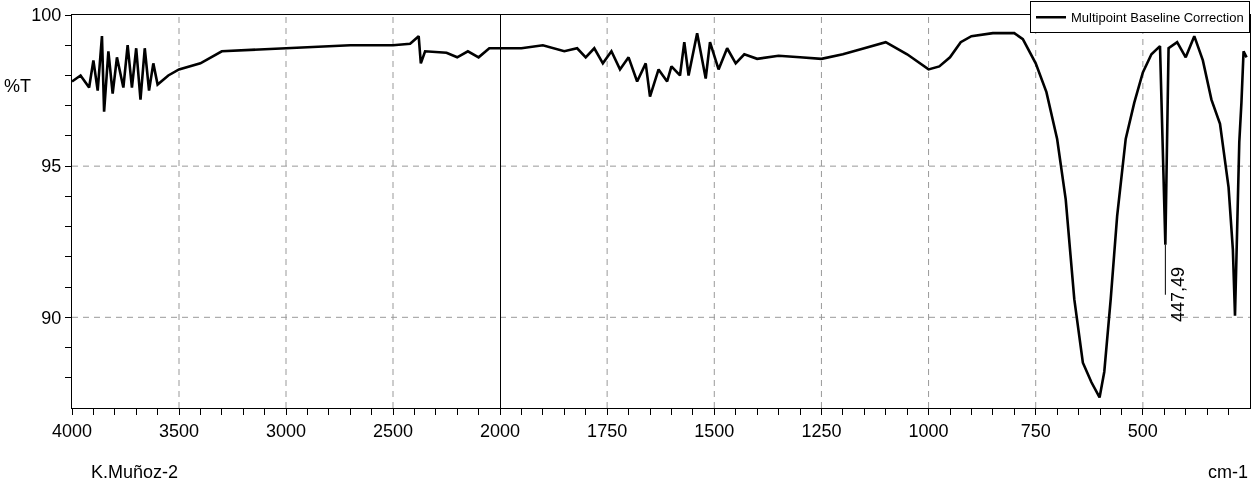 The width and height of the screenshot is (1255, 485). What do you see at coordinates (72, 430) in the screenshot?
I see `x-tick-label: 4000` at bounding box center [72, 430].